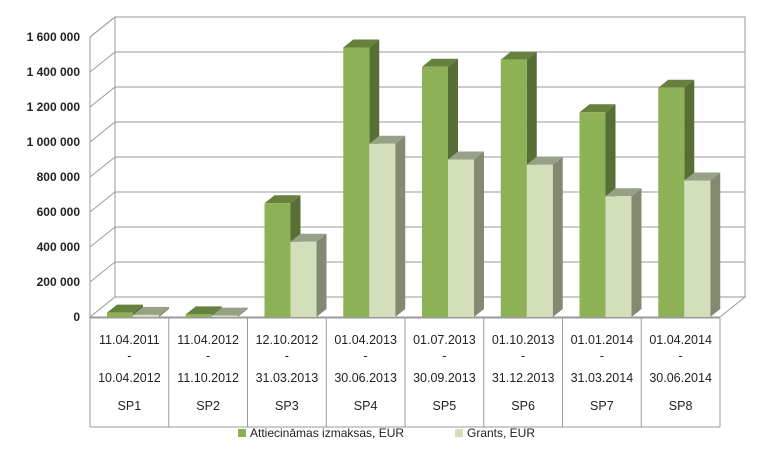  I want to click on category-code: SP2, so click(208, 406).